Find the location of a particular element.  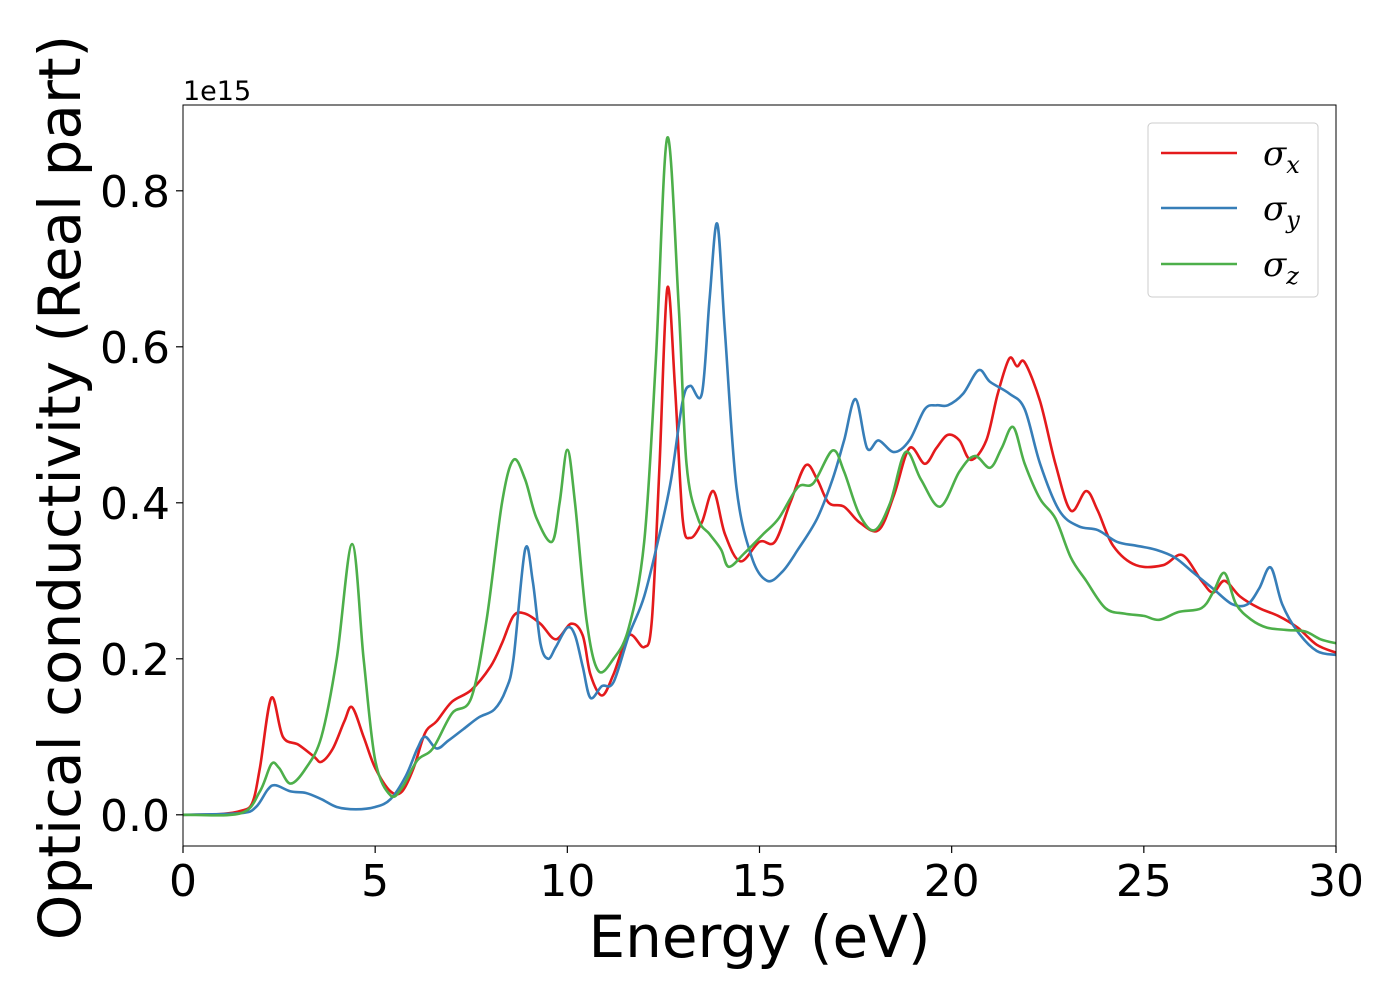

x-tick-label: 10 is located at coordinates (567, 881).